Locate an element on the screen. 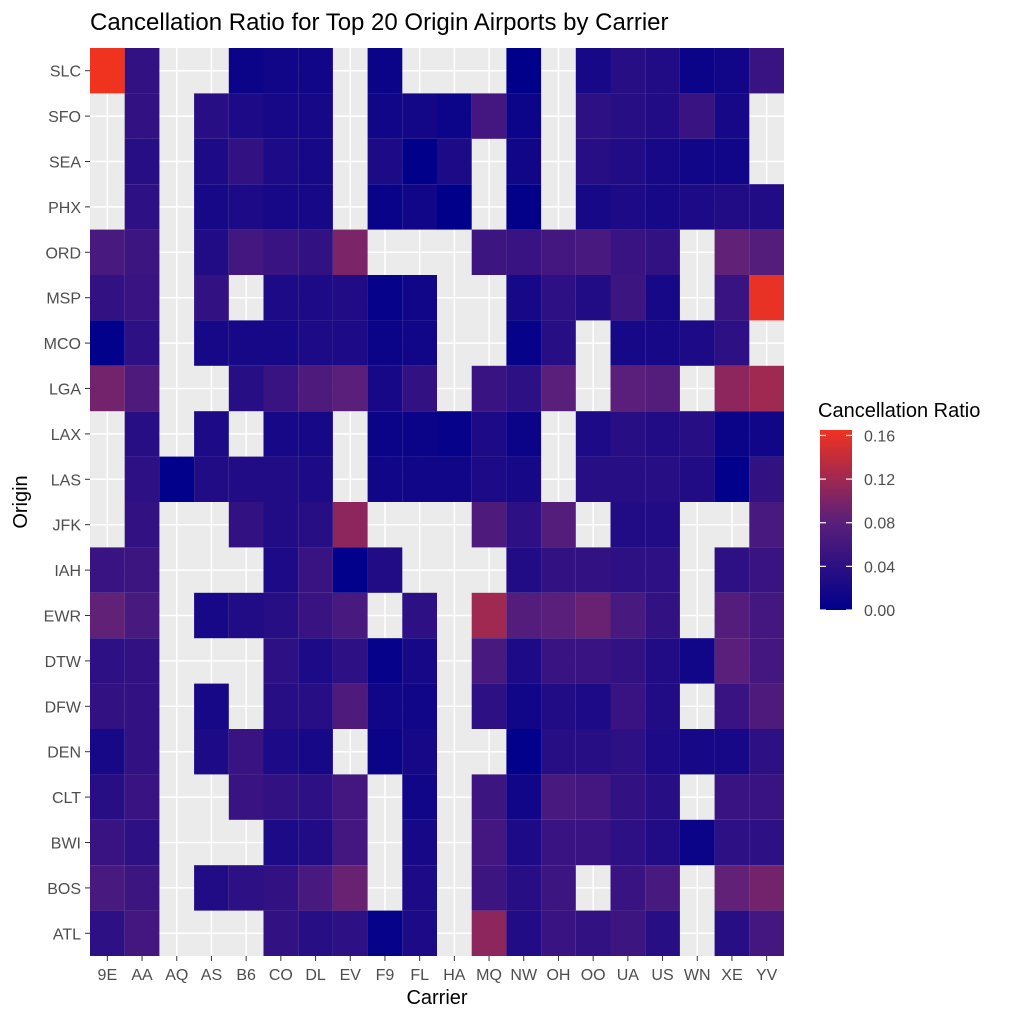 This screenshot has height=1016, width=1012. x-tick-label: OO is located at coordinates (593, 975).